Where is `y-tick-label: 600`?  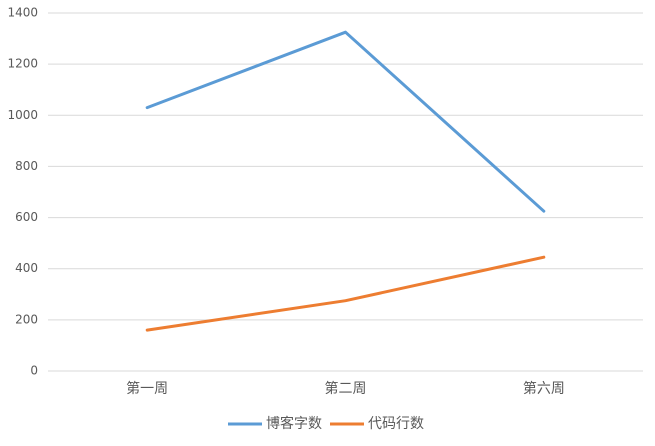 y-tick-label: 600 is located at coordinates (26, 217).